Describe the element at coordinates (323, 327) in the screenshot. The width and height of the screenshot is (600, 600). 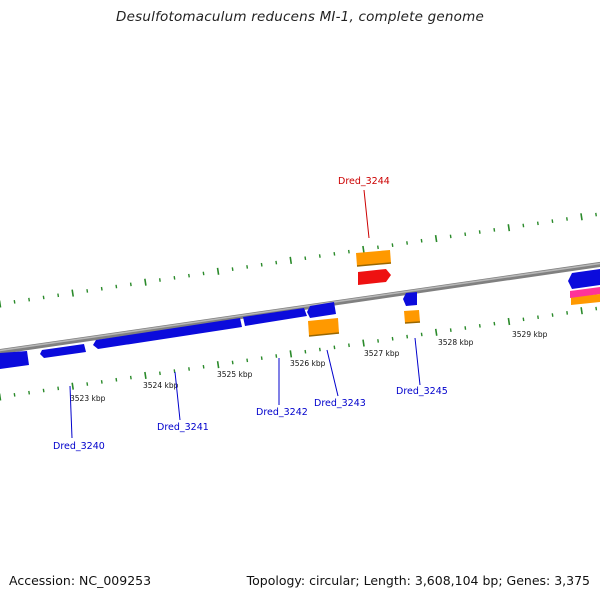
I see `orange-feature-lower` at that location.